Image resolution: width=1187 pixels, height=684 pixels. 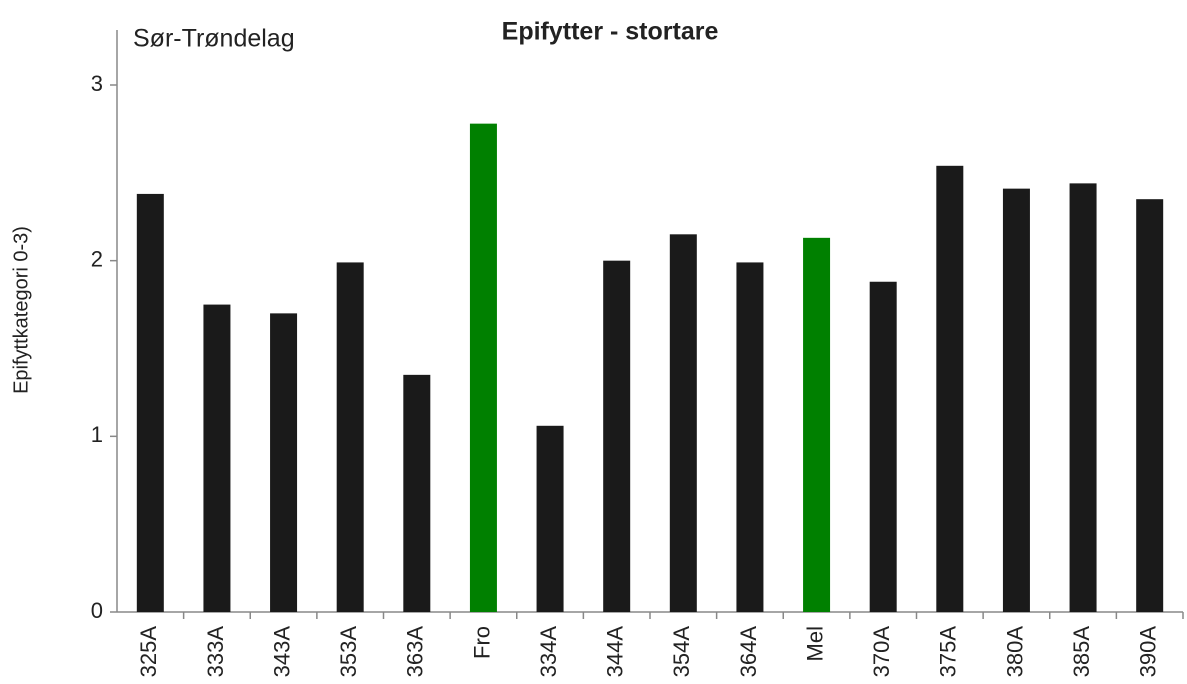 What do you see at coordinates (814, 643) in the screenshot?
I see `x-tick-label: Mel` at bounding box center [814, 643].